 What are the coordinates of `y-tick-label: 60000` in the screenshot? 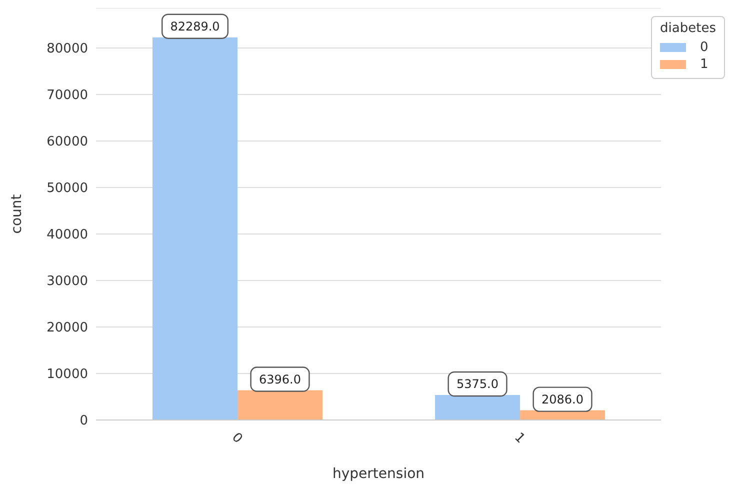 It's located at (67, 142).